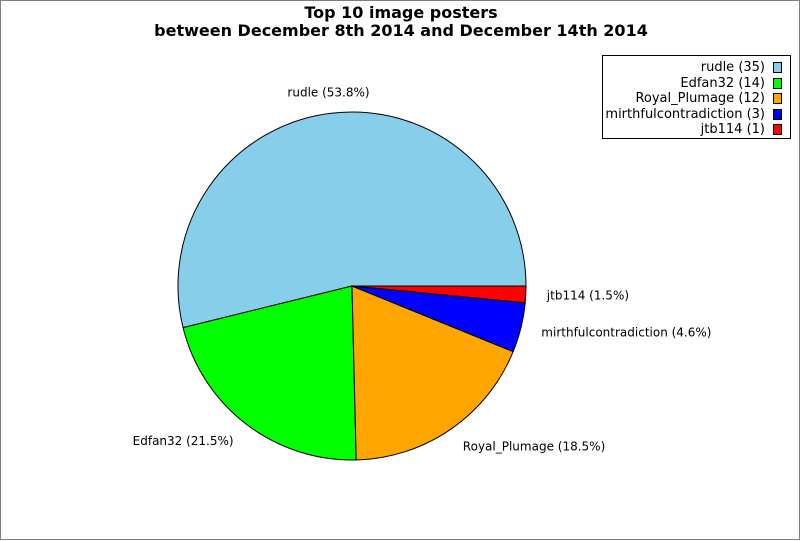  Describe the element at coordinates (696, 68) in the screenshot. I see `legend-item-rudle: rudle (35)` at that location.